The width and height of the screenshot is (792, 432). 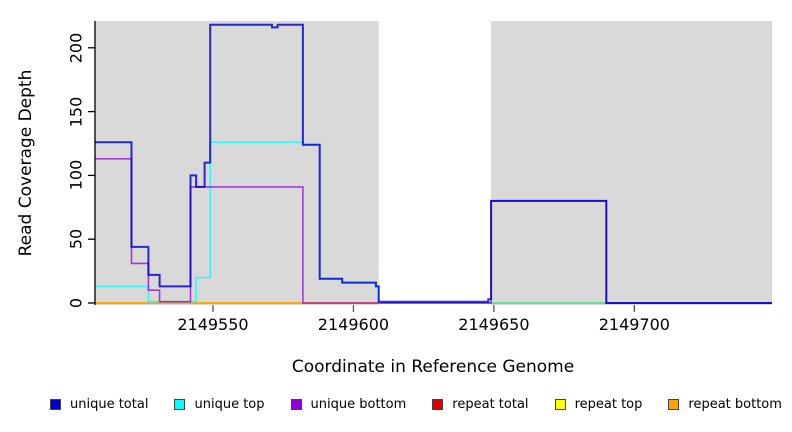 What do you see at coordinates (229, 404) in the screenshot?
I see `legend-label: unique top` at bounding box center [229, 404].